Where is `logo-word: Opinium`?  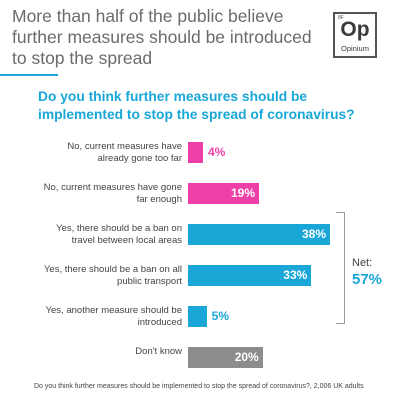 logo-word: Opinium is located at coordinates (355, 48).